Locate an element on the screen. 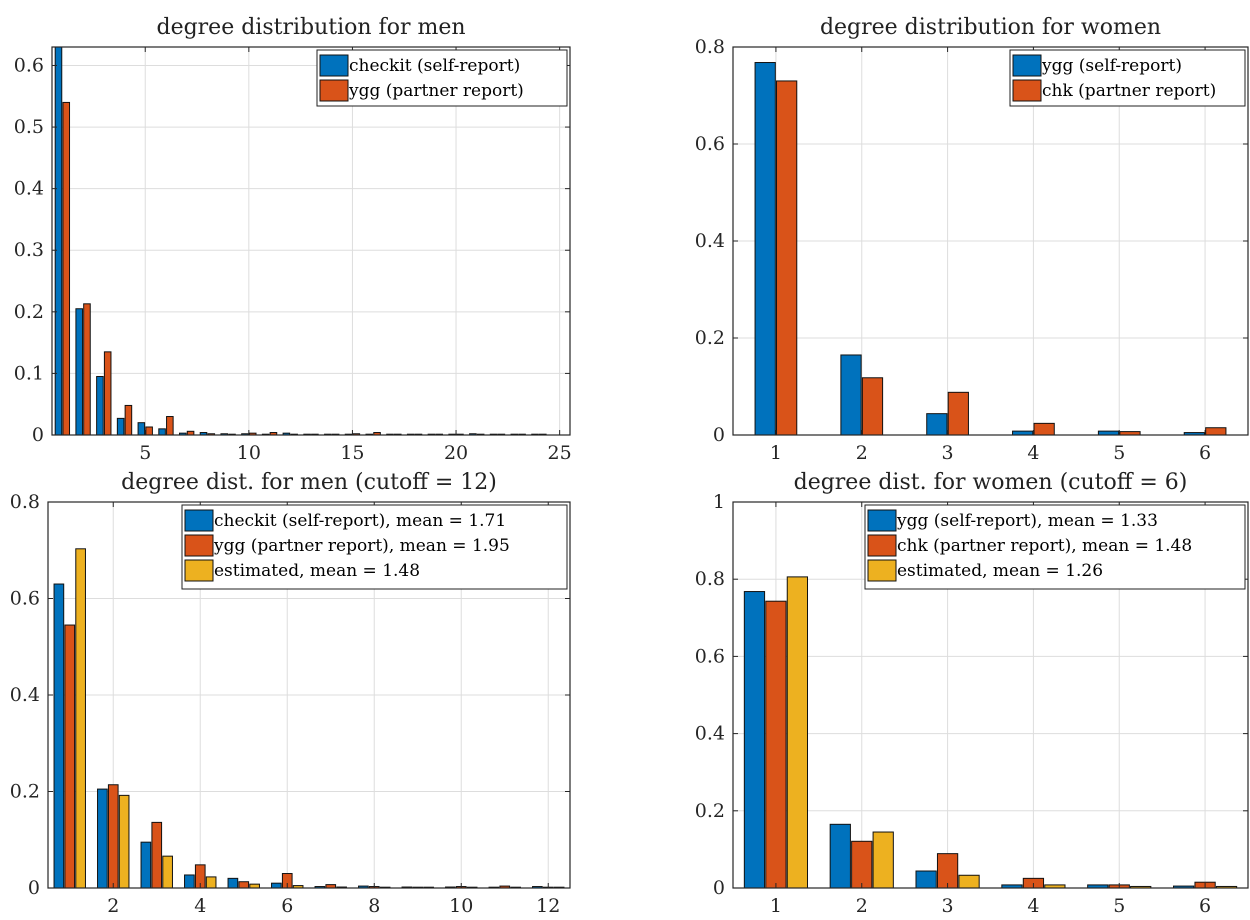 The width and height of the screenshot is (1250, 920). legend-label: ygg (partner report), mean = 1.95 is located at coordinates (361, 546).